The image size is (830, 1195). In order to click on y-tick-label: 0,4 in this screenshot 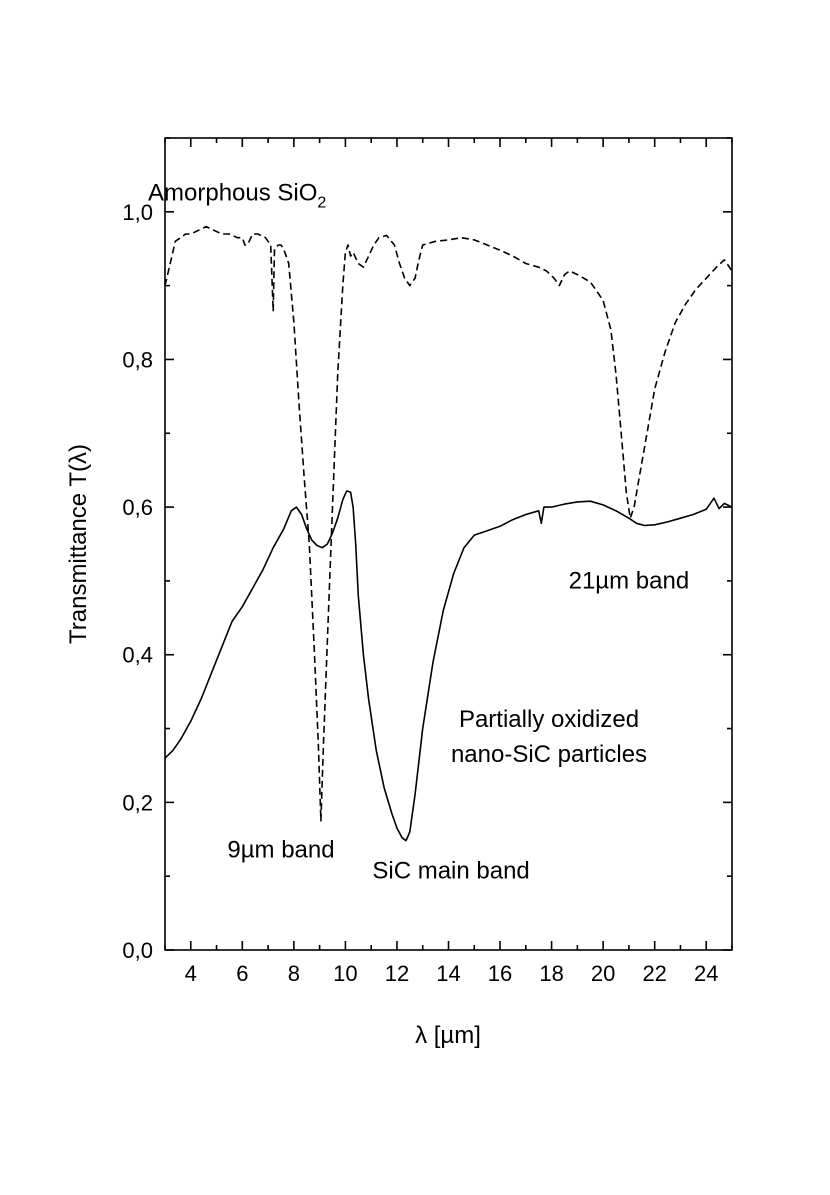, I will do `click(137, 655)`.